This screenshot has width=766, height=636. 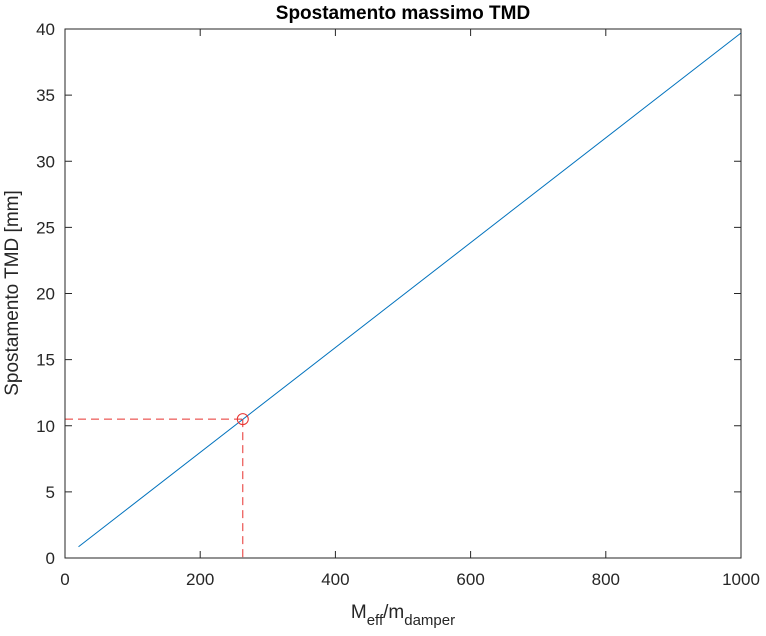 I want to click on x-axis-label: Meff/mdamper, so click(x=403, y=615).